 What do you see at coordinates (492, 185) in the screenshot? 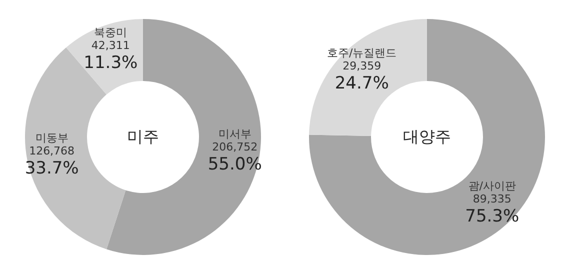
I see `slice-label: 괌/사이판` at bounding box center [492, 185].